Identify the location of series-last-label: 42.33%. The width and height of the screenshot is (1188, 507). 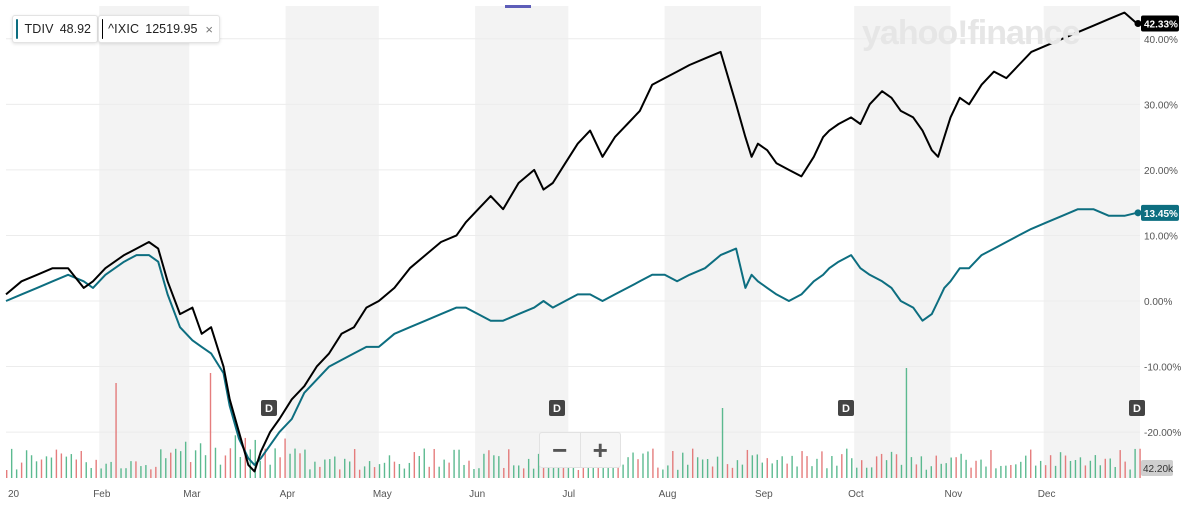
(1161, 25).